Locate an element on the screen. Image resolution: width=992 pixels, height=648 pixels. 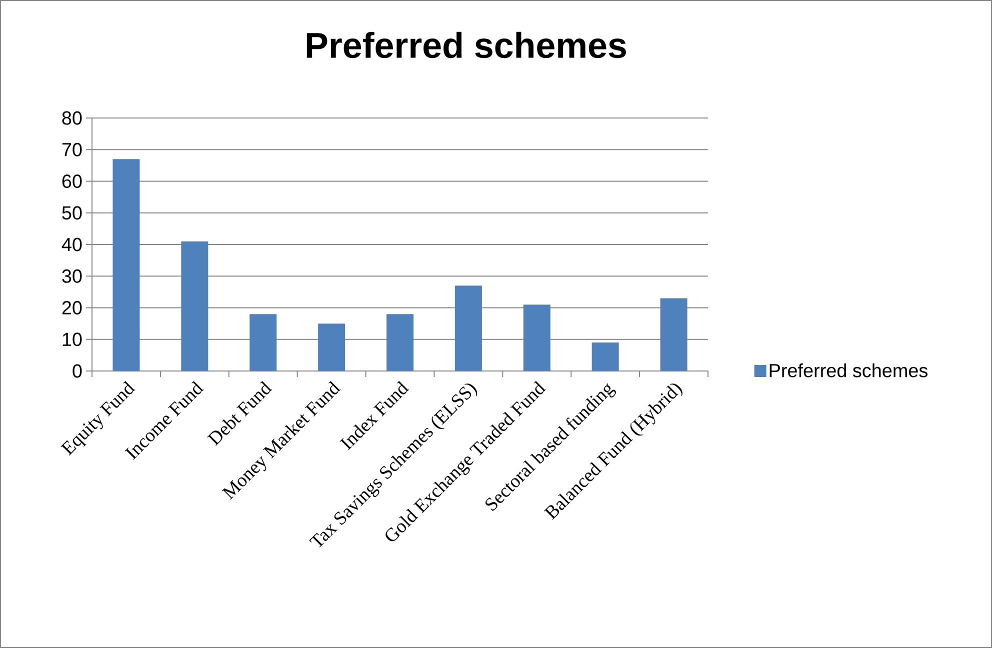
y-tick-label: 20 is located at coordinates (72, 307).